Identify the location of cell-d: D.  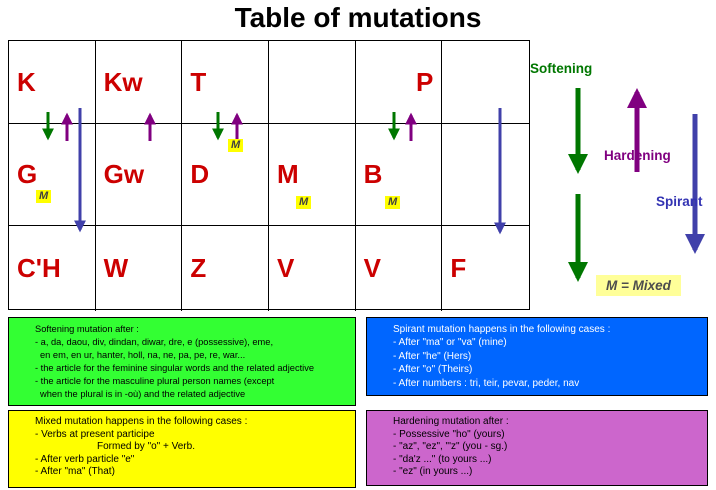
(225, 175).